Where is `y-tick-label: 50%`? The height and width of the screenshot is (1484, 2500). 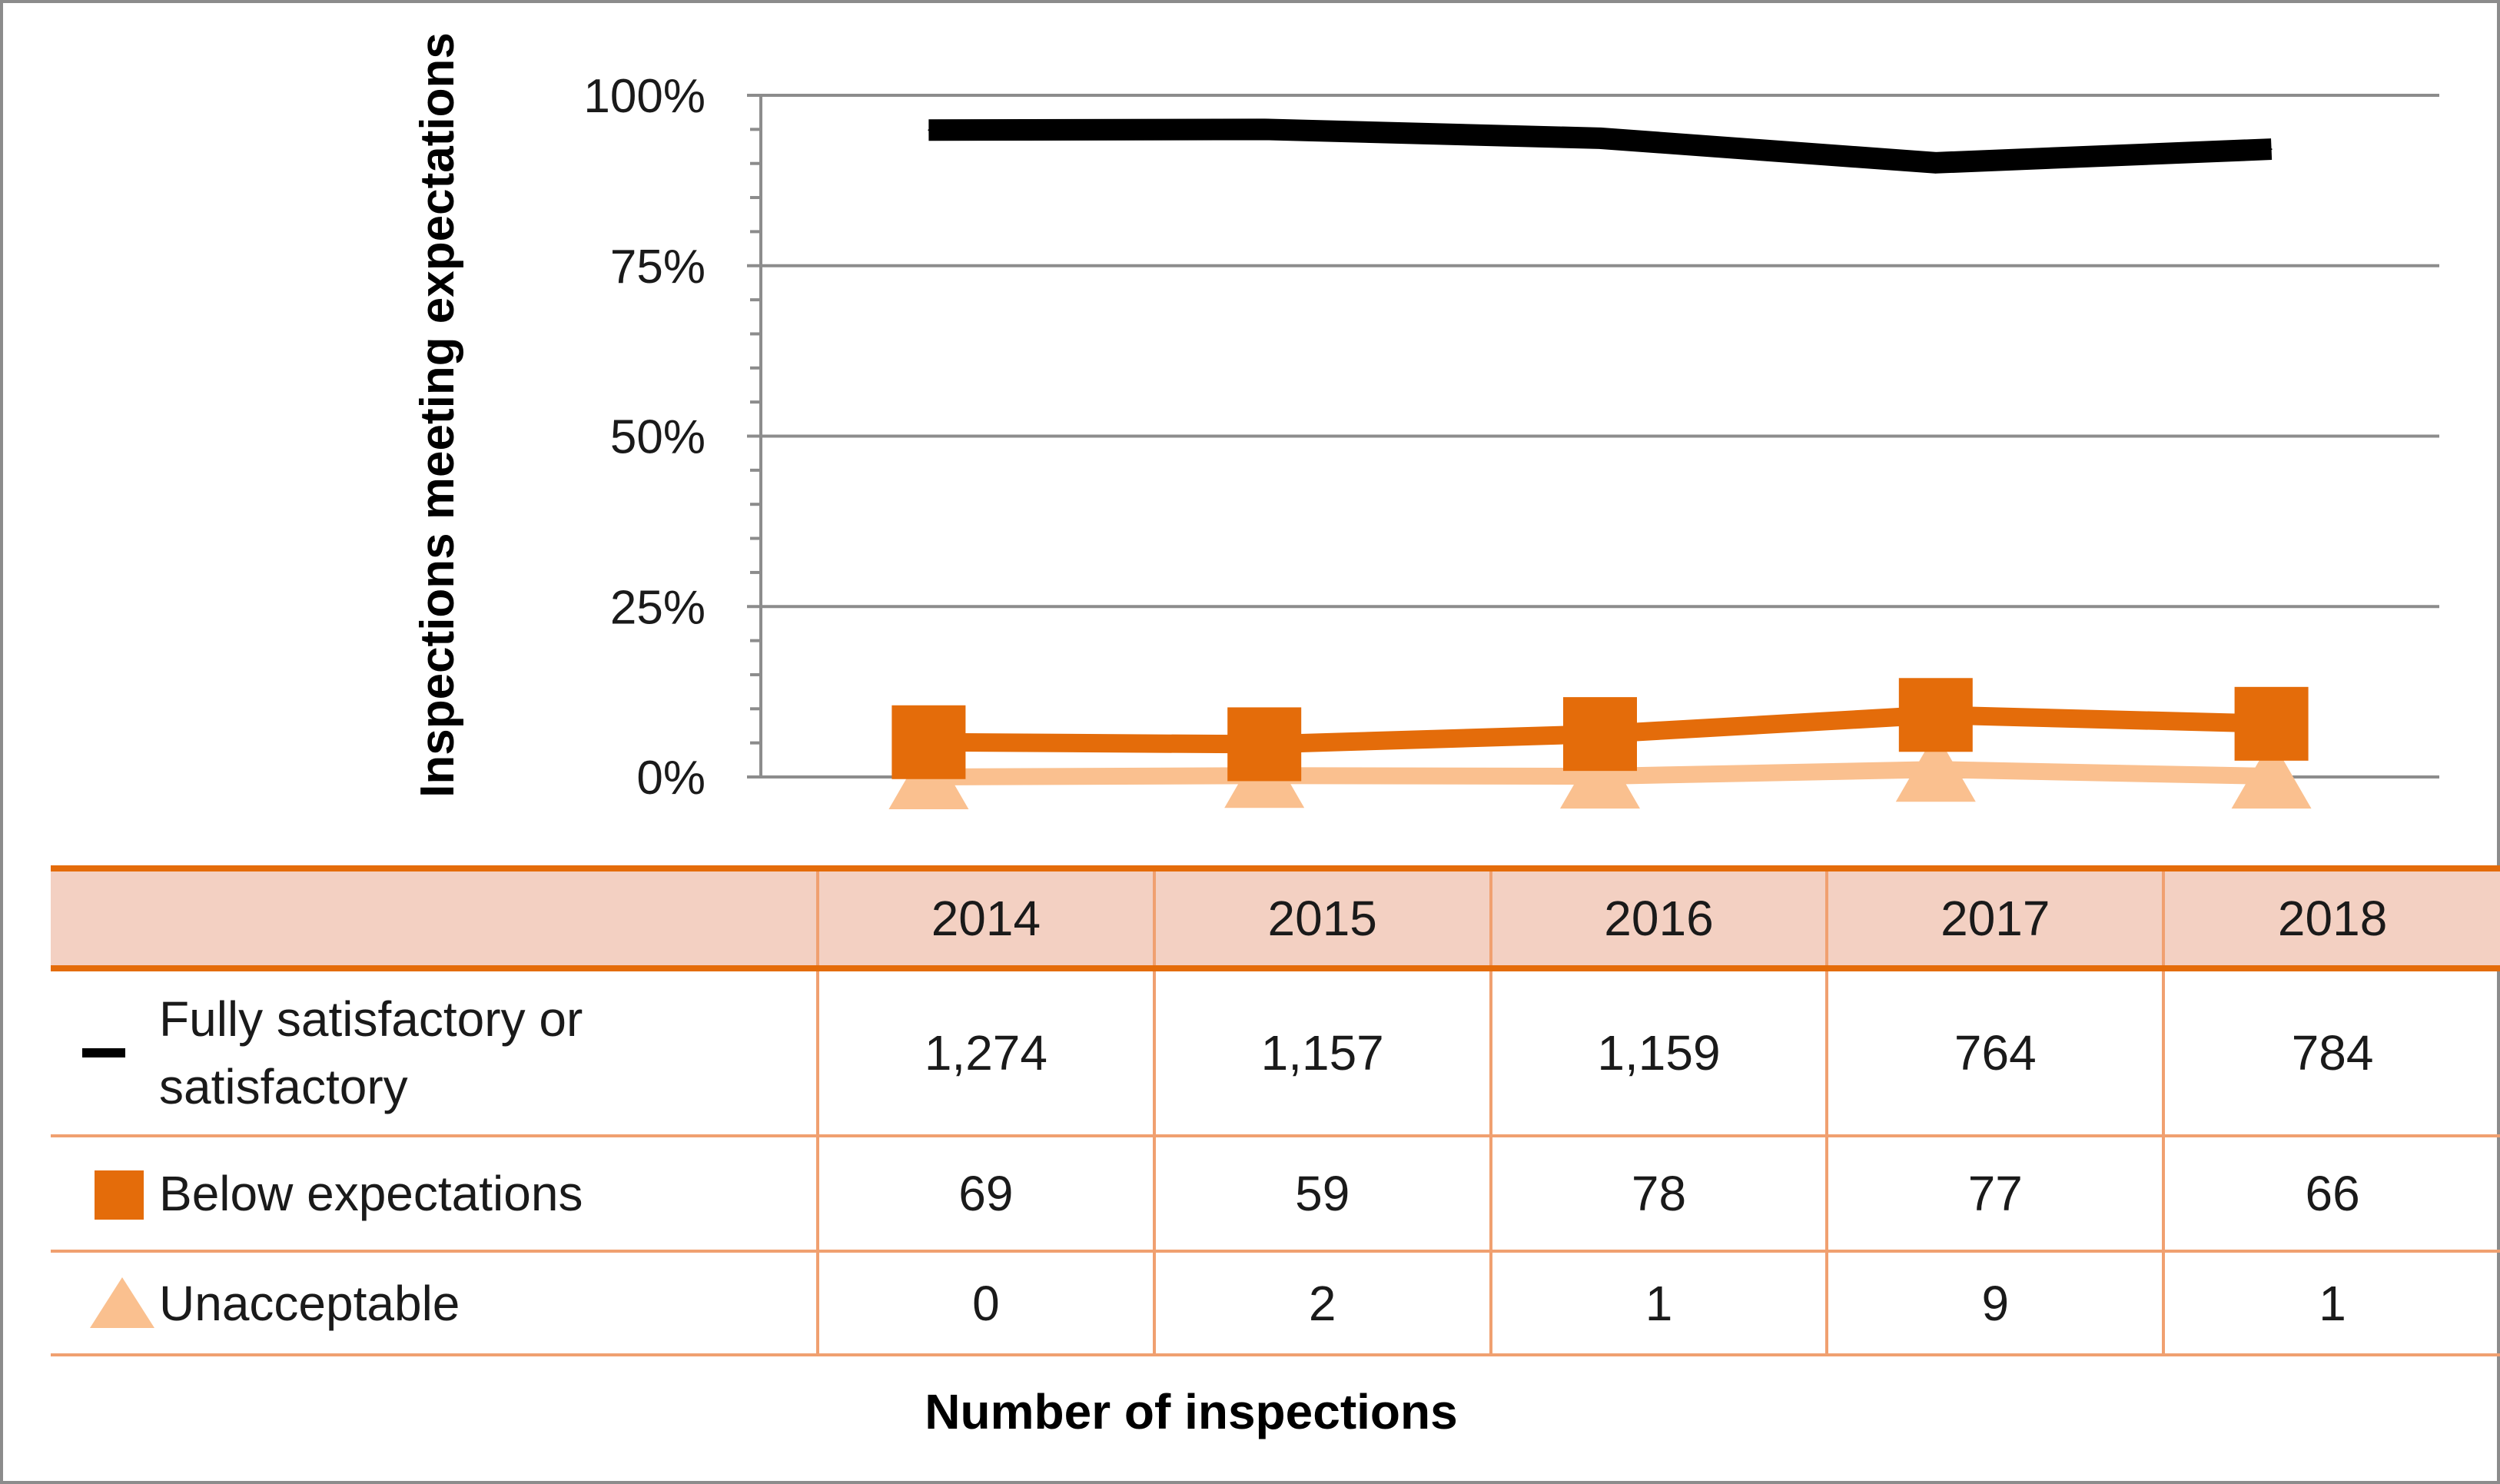
y-tick-label: 50% is located at coordinates (658, 437).